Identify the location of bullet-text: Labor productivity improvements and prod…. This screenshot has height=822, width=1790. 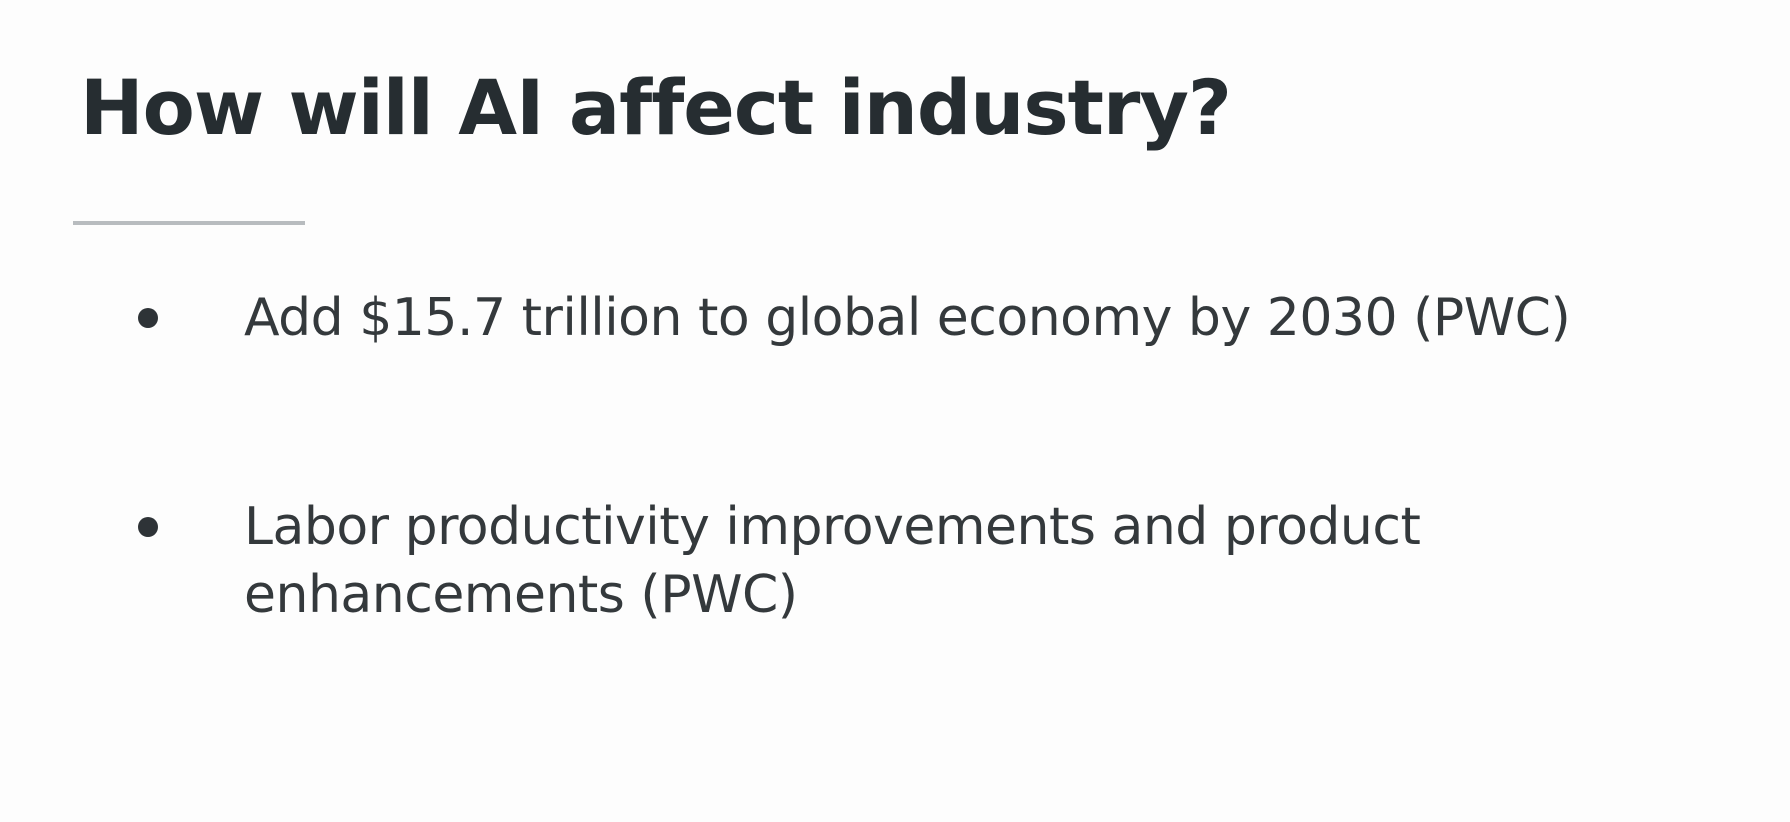
(832, 561).